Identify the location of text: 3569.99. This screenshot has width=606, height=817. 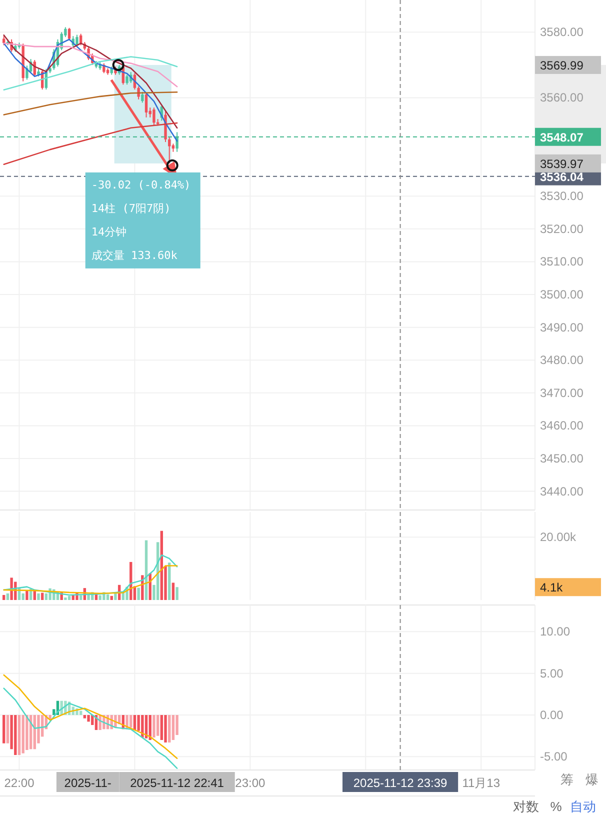
(562, 65).